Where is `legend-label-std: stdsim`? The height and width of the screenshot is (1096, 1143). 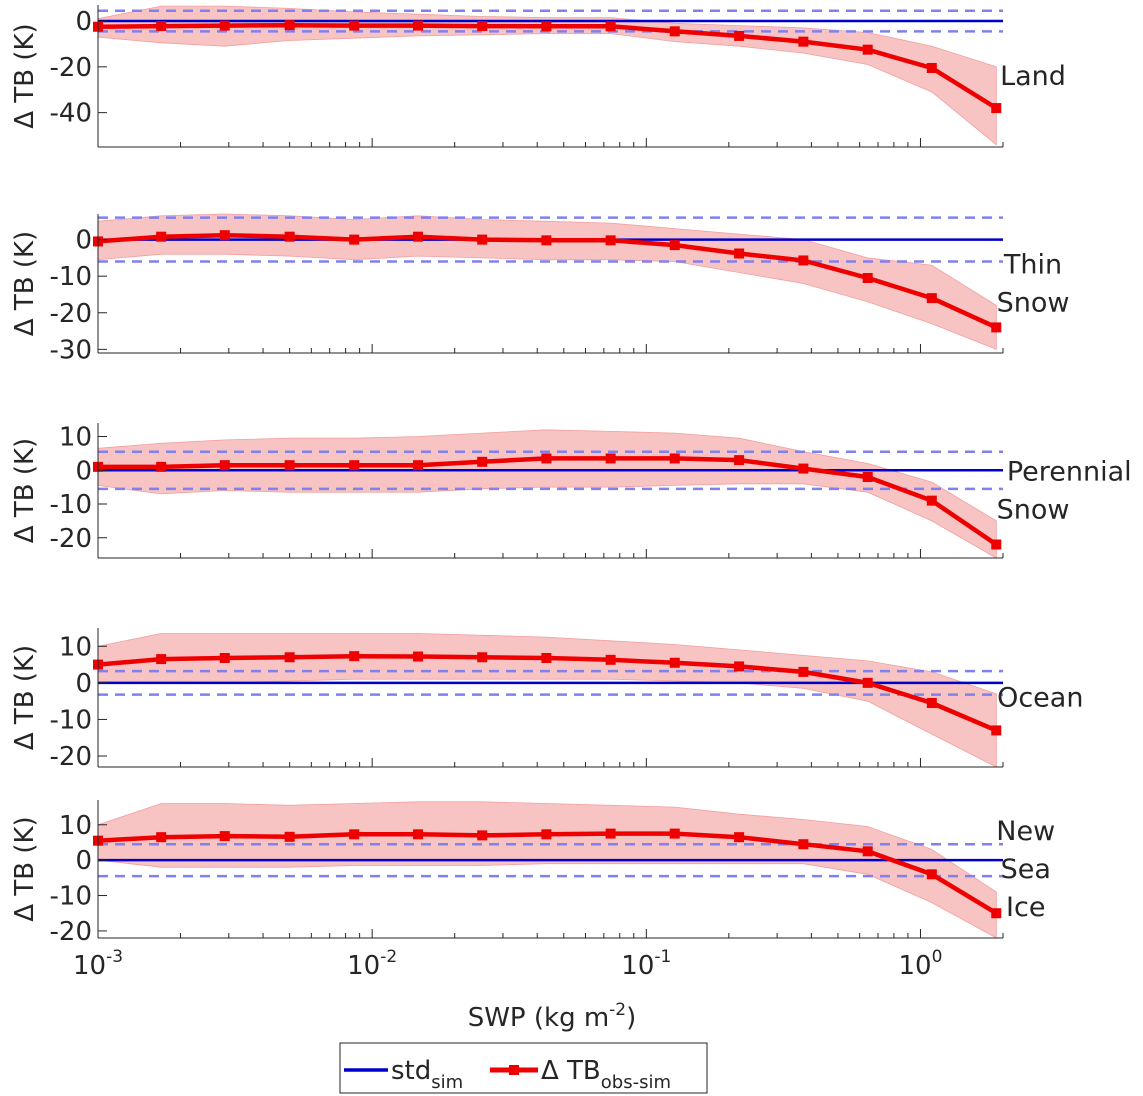 legend-label-std: stdsim is located at coordinates (427, 1074).